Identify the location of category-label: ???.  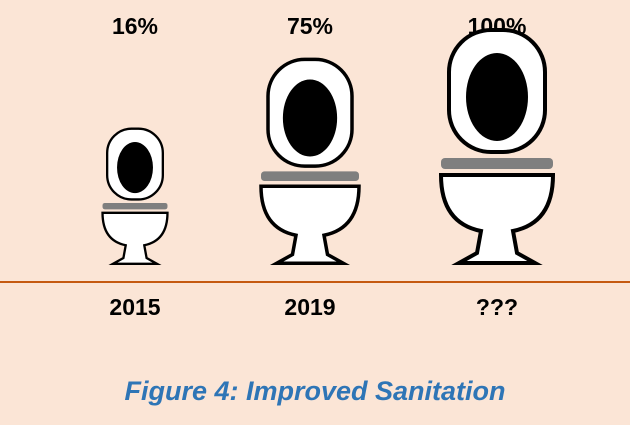
(497, 307).